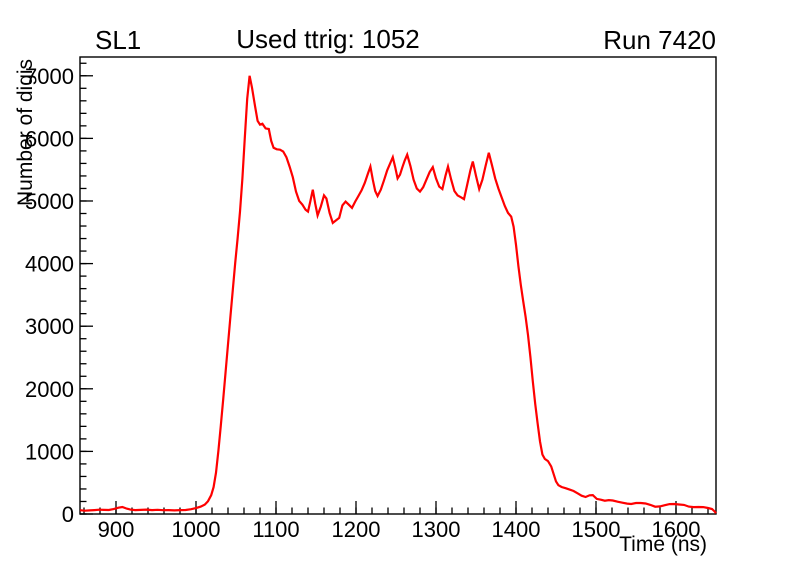  Describe the element at coordinates (196, 529) in the screenshot. I see `x-tick-label: 1000` at that location.